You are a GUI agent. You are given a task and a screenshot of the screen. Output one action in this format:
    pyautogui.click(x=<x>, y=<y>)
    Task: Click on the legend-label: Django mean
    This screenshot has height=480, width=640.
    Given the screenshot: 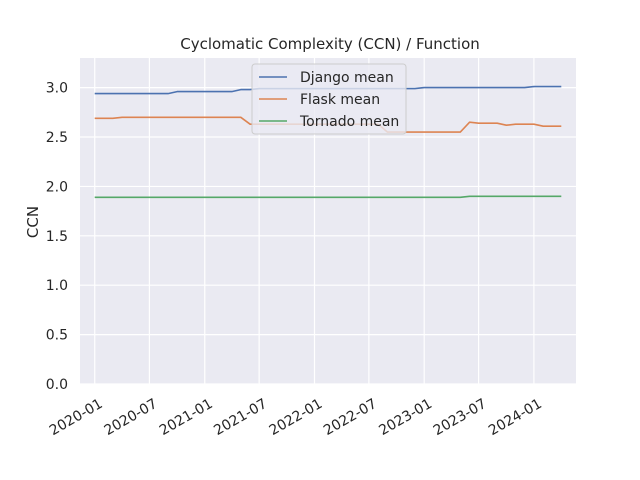 What is the action you would take?
    pyautogui.click(x=347, y=78)
    